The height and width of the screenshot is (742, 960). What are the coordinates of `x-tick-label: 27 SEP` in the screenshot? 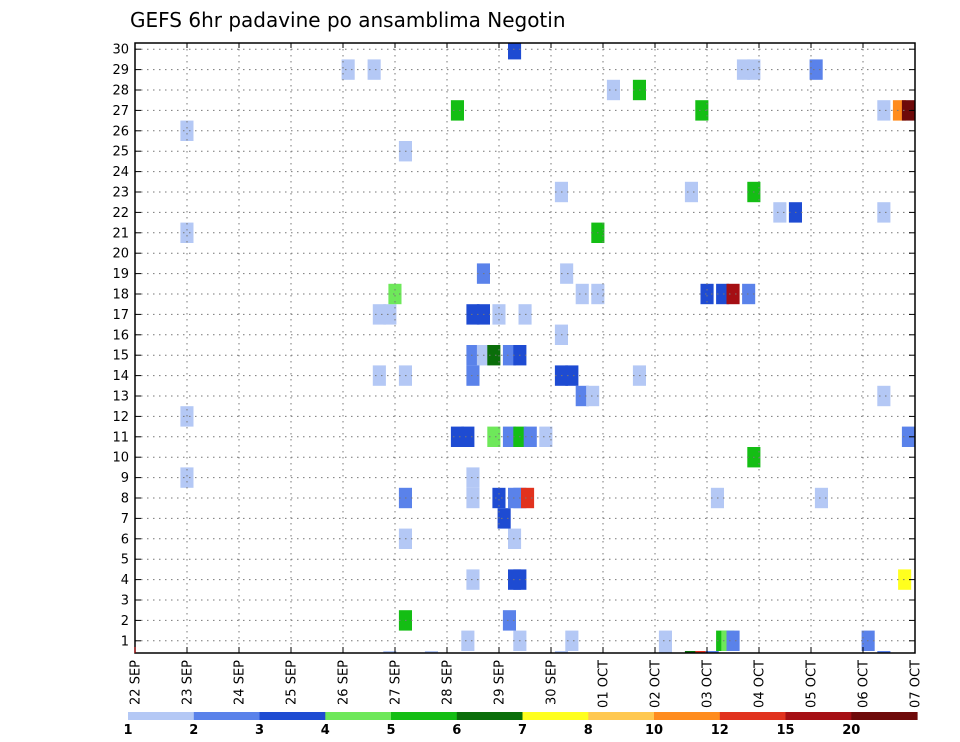 It's located at (396, 682).